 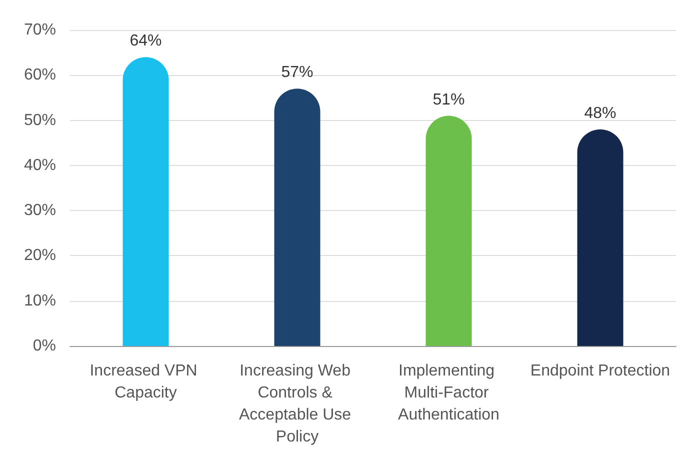 What do you see at coordinates (297, 404) in the screenshot?
I see `x-tick-label: Increasing Web Controls & Acceptable Use Policy` at bounding box center [297, 404].